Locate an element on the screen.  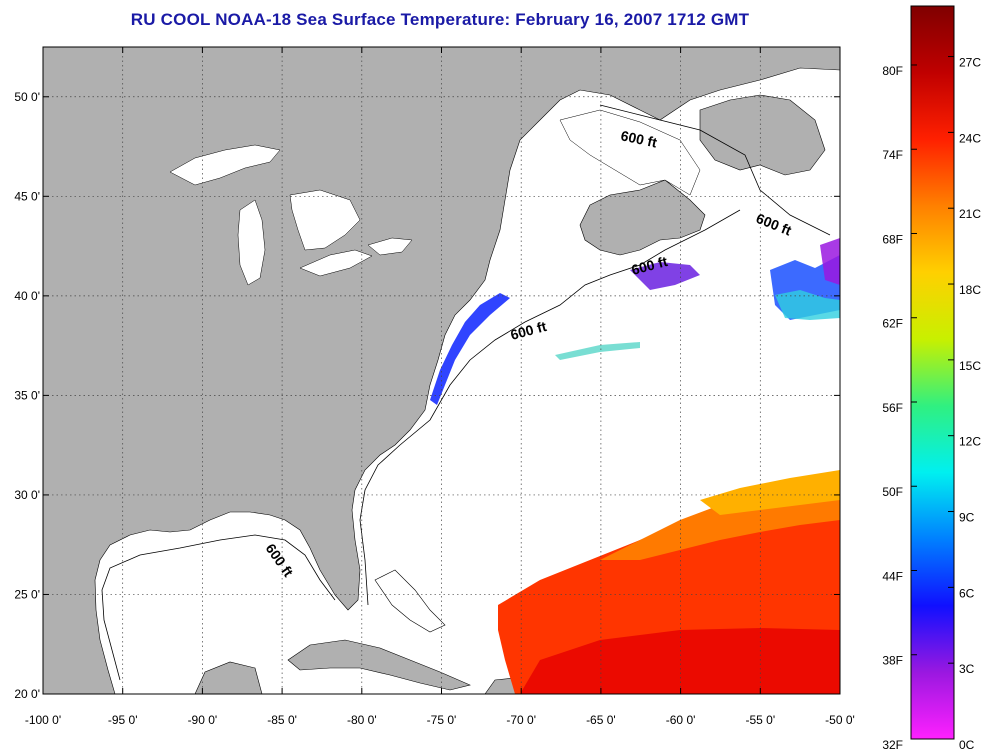
colorbar-c-label: 27C is located at coordinates (970, 63).